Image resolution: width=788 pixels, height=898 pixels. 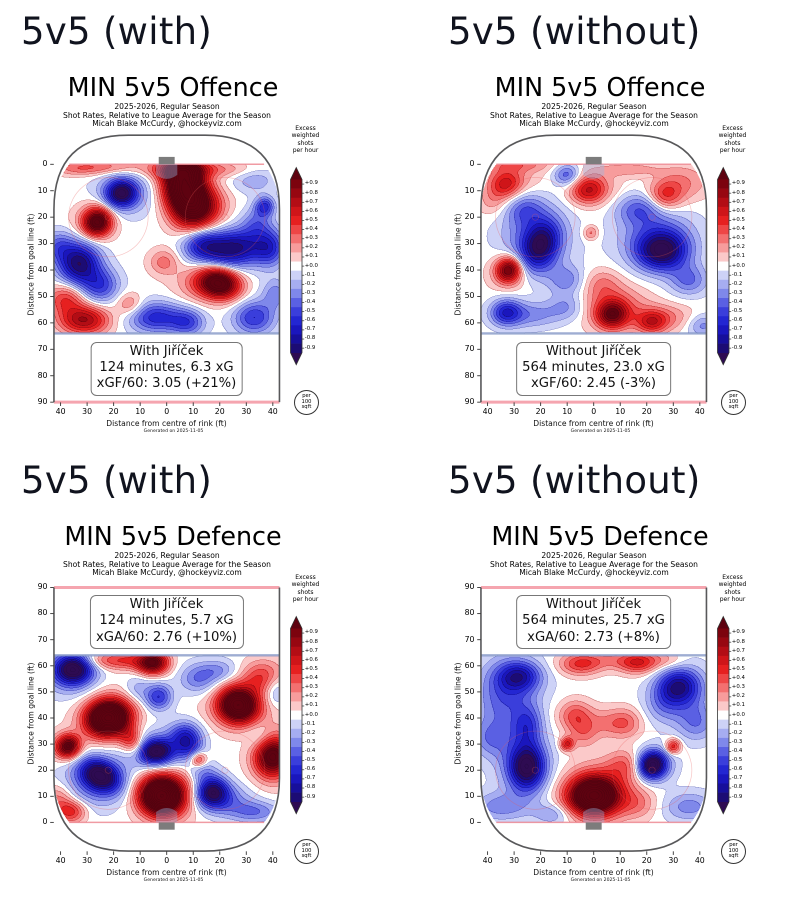 I want to click on info-box-minutes: 124 minutes, 5.7 xG, so click(x=166, y=621).